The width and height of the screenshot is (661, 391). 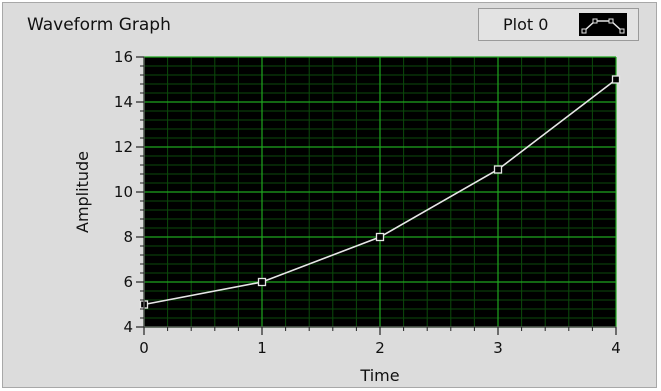 What do you see at coordinates (498, 348) in the screenshot?
I see `x-tick-label: 3` at bounding box center [498, 348].